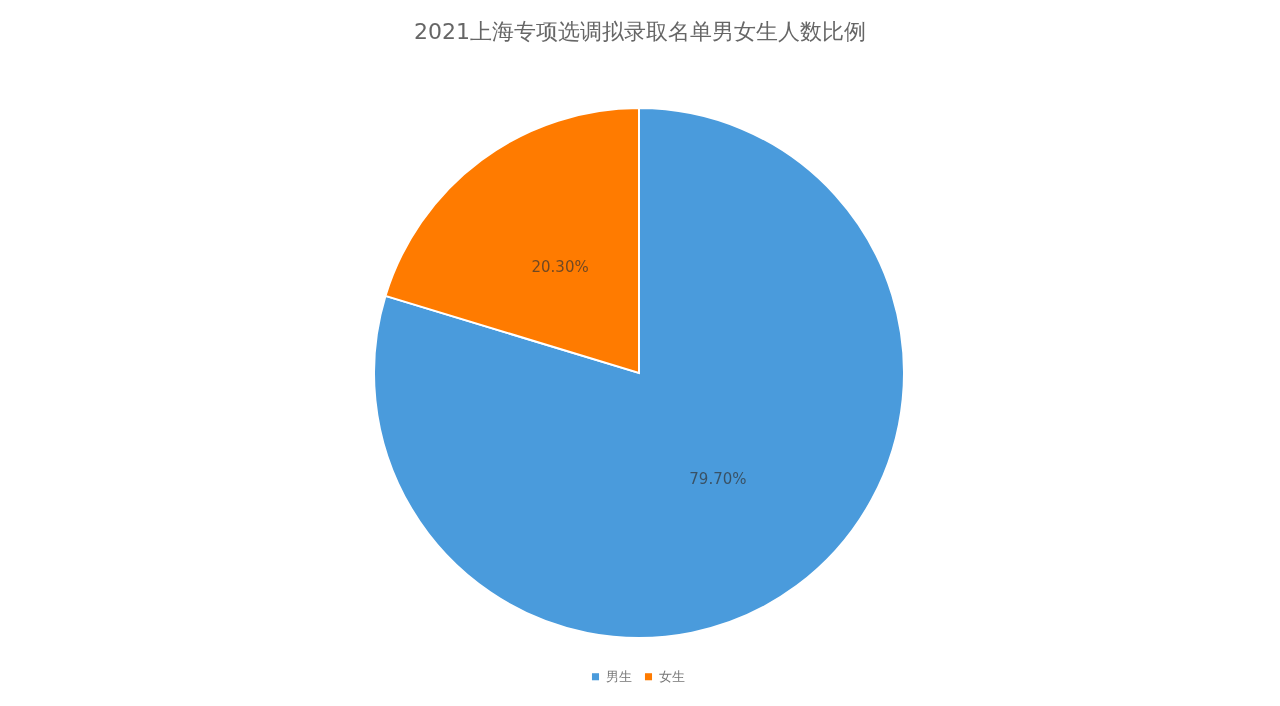 This screenshot has width=1280, height=706. What do you see at coordinates (560, 266) in the screenshot?
I see `data-label: 20.30%` at bounding box center [560, 266].